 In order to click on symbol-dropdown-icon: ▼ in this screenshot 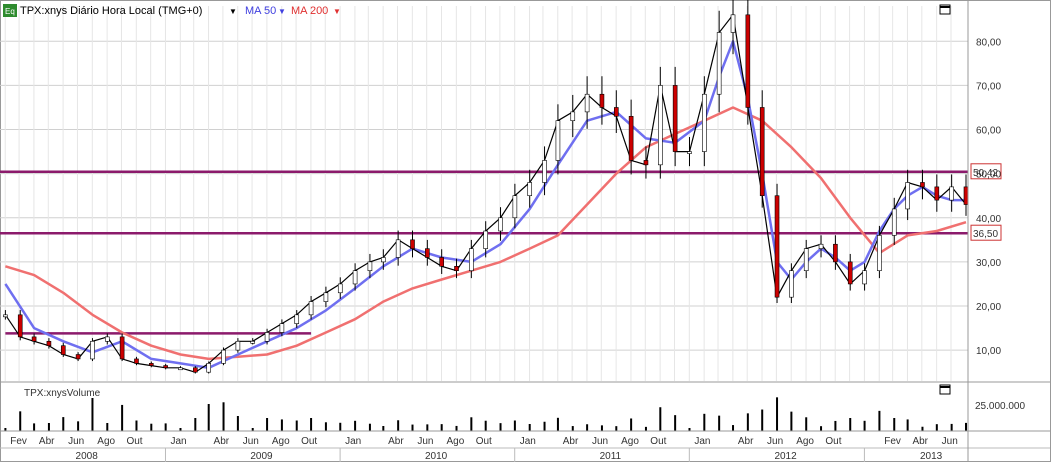, I will do `click(233, 11)`.